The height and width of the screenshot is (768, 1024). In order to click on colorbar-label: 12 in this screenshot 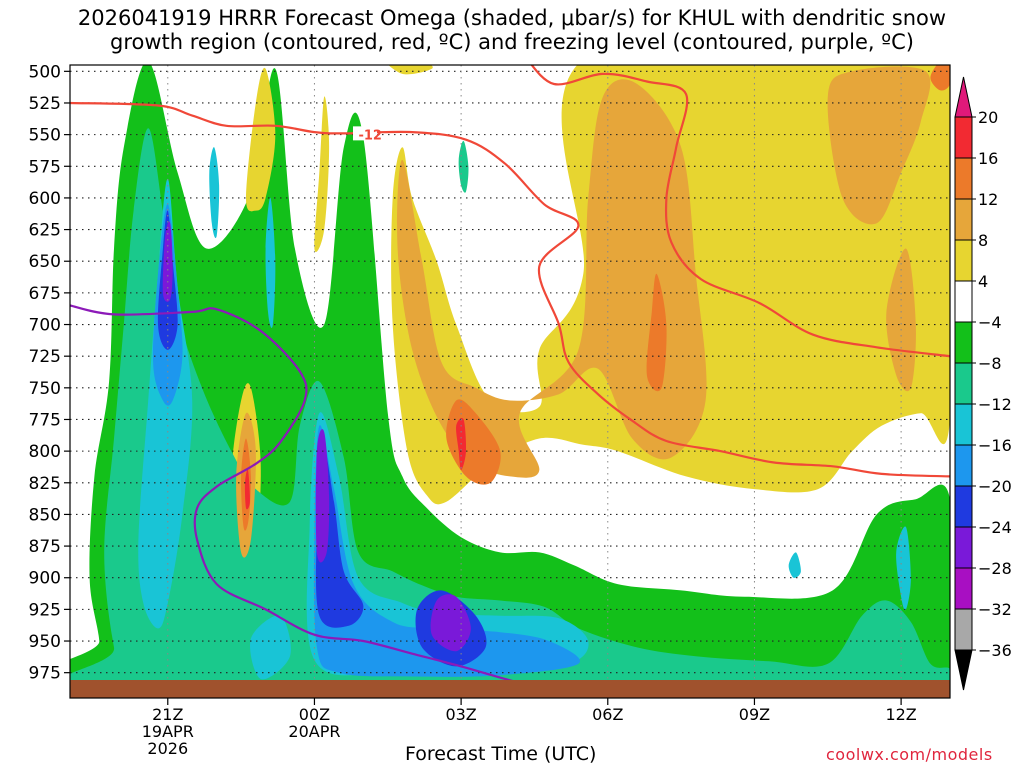, I will do `click(988, 199)`.